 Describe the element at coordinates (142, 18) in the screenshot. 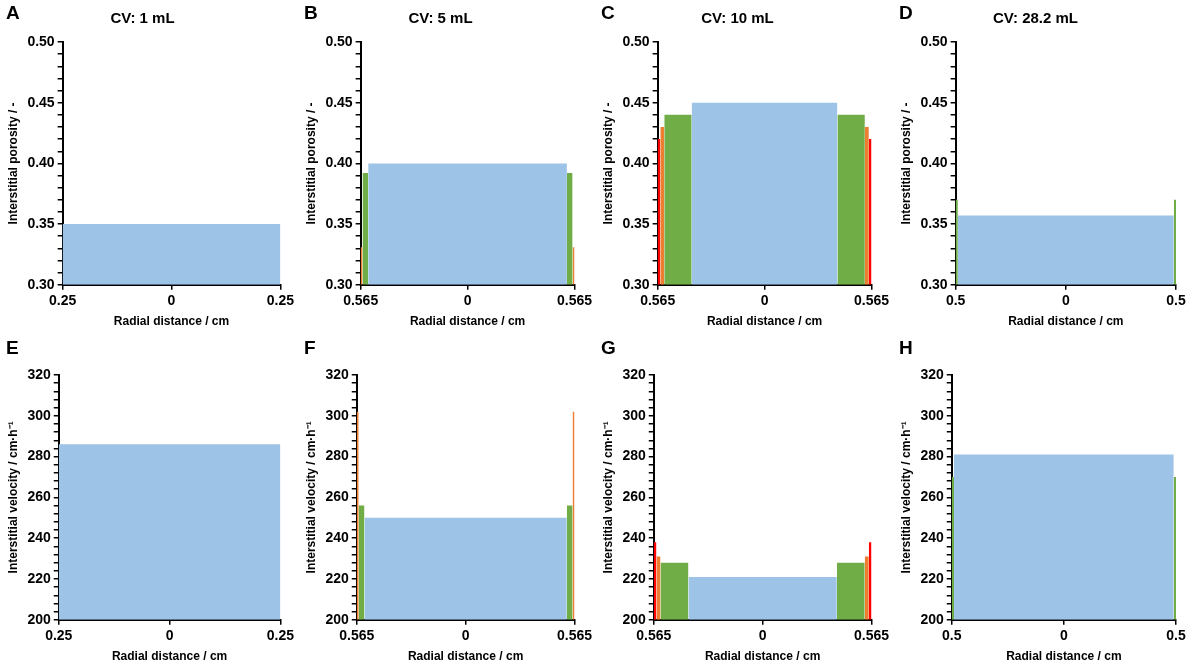

I see `chart-title: CV: 1 mL` at that location.